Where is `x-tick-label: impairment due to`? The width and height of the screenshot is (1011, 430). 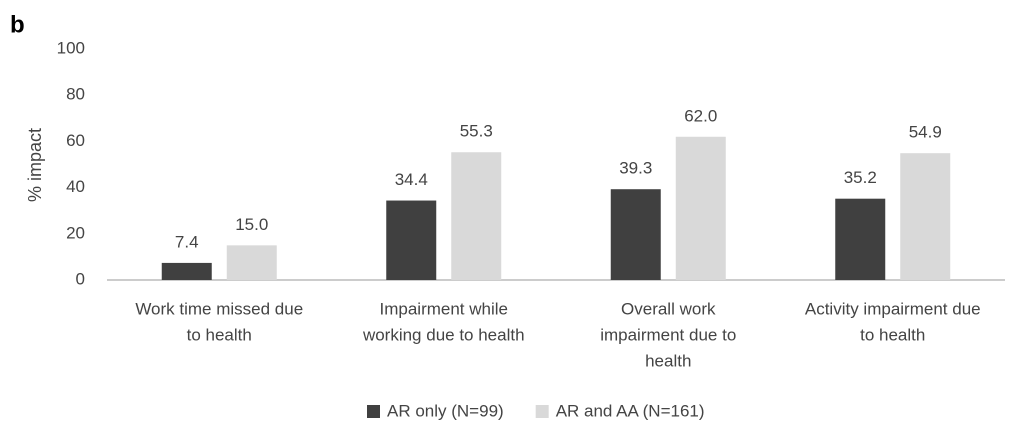
x-tick-label: impairment due to is located at coordinates (668, 334).